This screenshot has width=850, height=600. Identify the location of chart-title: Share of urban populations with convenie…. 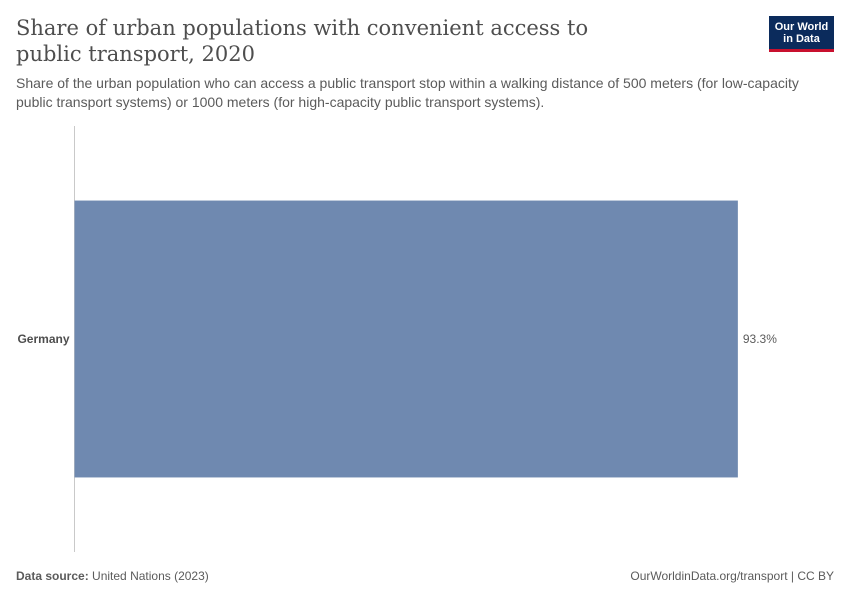
(302, 41).